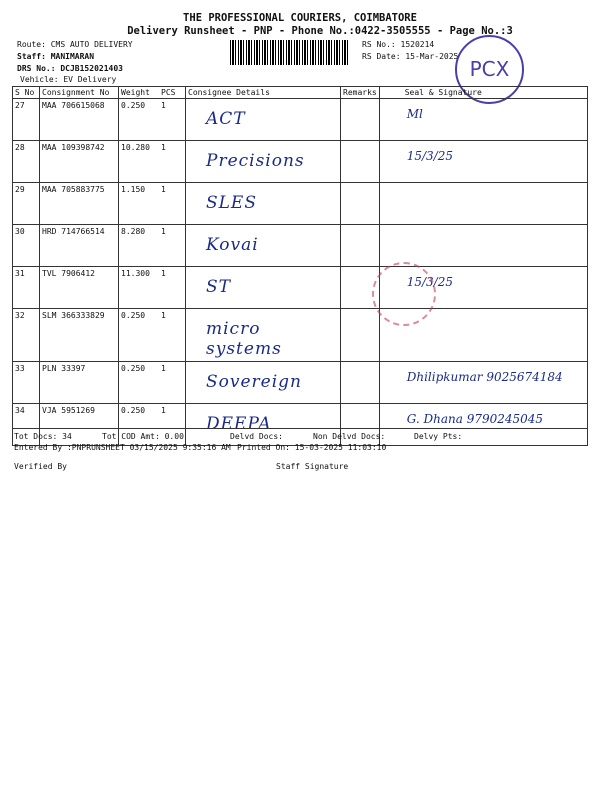  Describe the element at coordinates (410, 56) in the screenshot. I see `rs-date: RS Date: 15-Mar-2025` at that location.